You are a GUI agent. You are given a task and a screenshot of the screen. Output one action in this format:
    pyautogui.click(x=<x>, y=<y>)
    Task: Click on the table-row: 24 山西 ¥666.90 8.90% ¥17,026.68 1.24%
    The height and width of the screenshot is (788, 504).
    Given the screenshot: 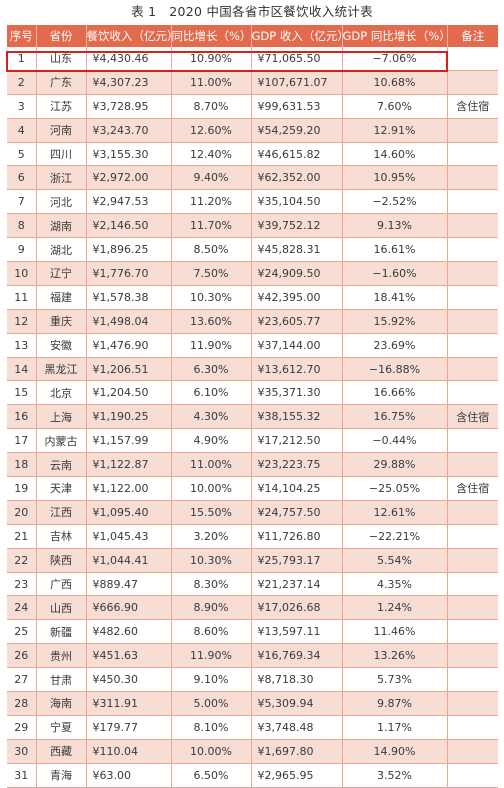 What is the action you would take?
    pyautogui.click(x=252, y=608)
    